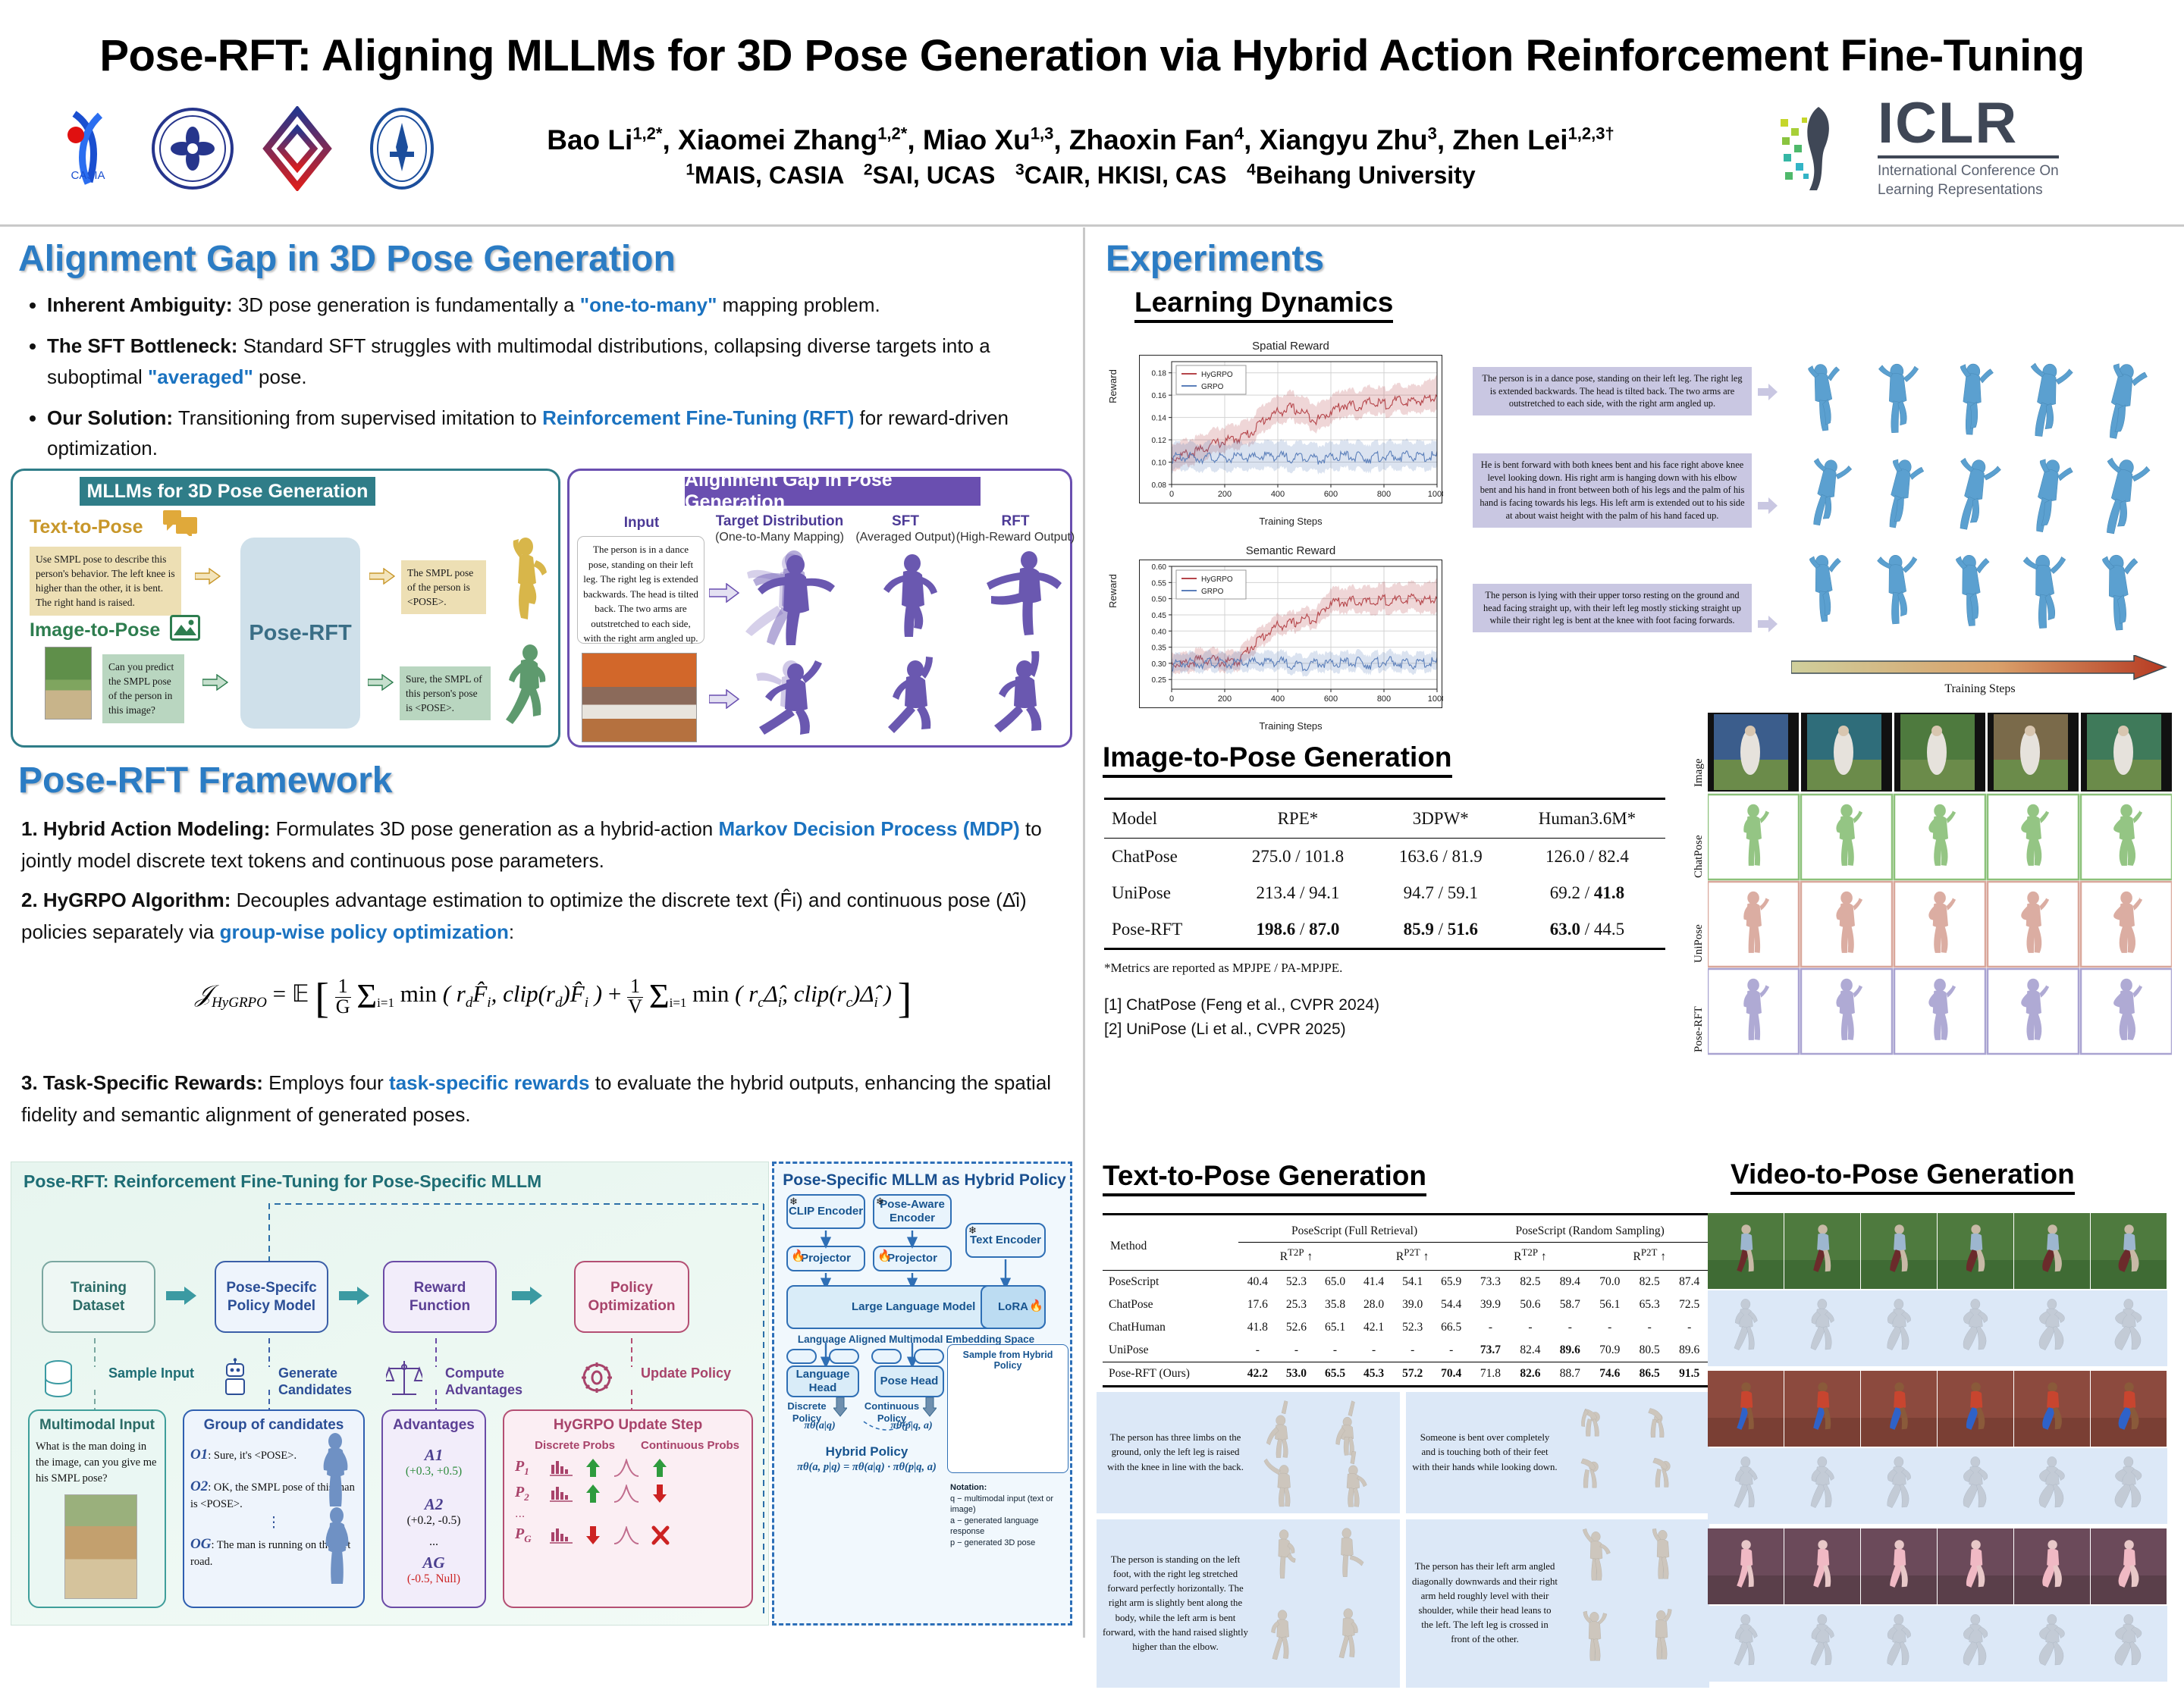 This screenshot has width=2184, height=1693. Describe the element at coordinates (1159, 464) in the screenshot. I see `svg-text: 0.10` at that location.